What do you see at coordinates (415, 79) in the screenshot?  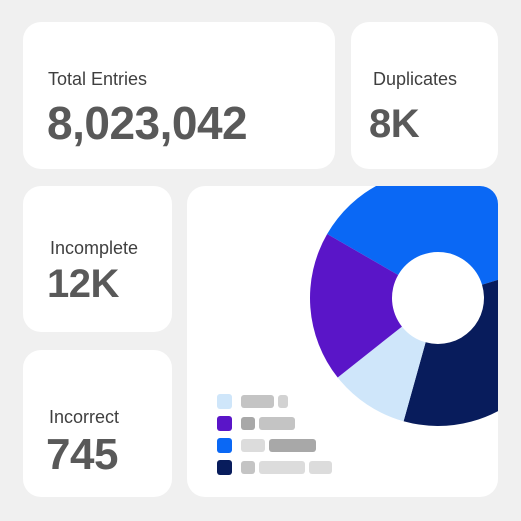 I see `duplicates-label: Duplicates` at bounding box center [415, 79].